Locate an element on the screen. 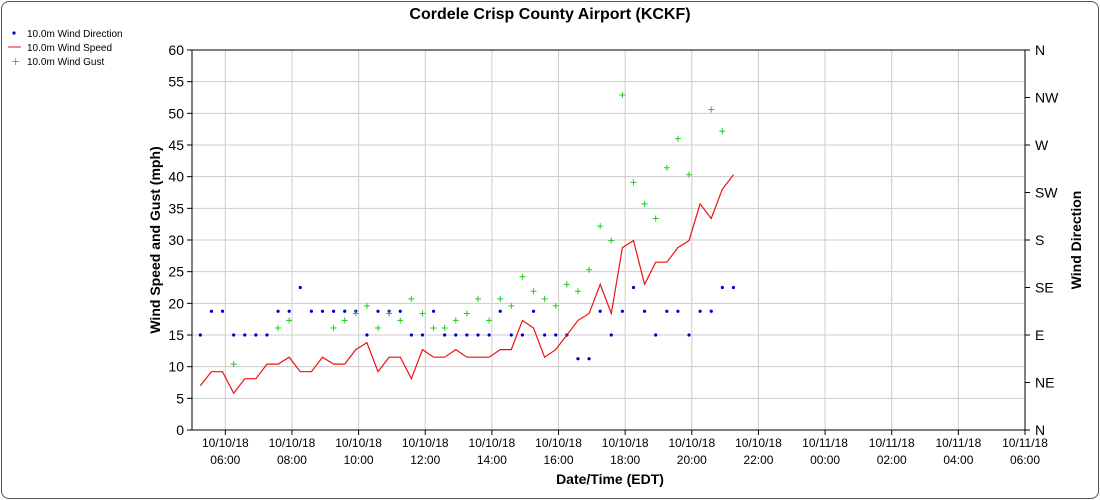  y2-tick-label: W is located at coordinates (1042, 145).